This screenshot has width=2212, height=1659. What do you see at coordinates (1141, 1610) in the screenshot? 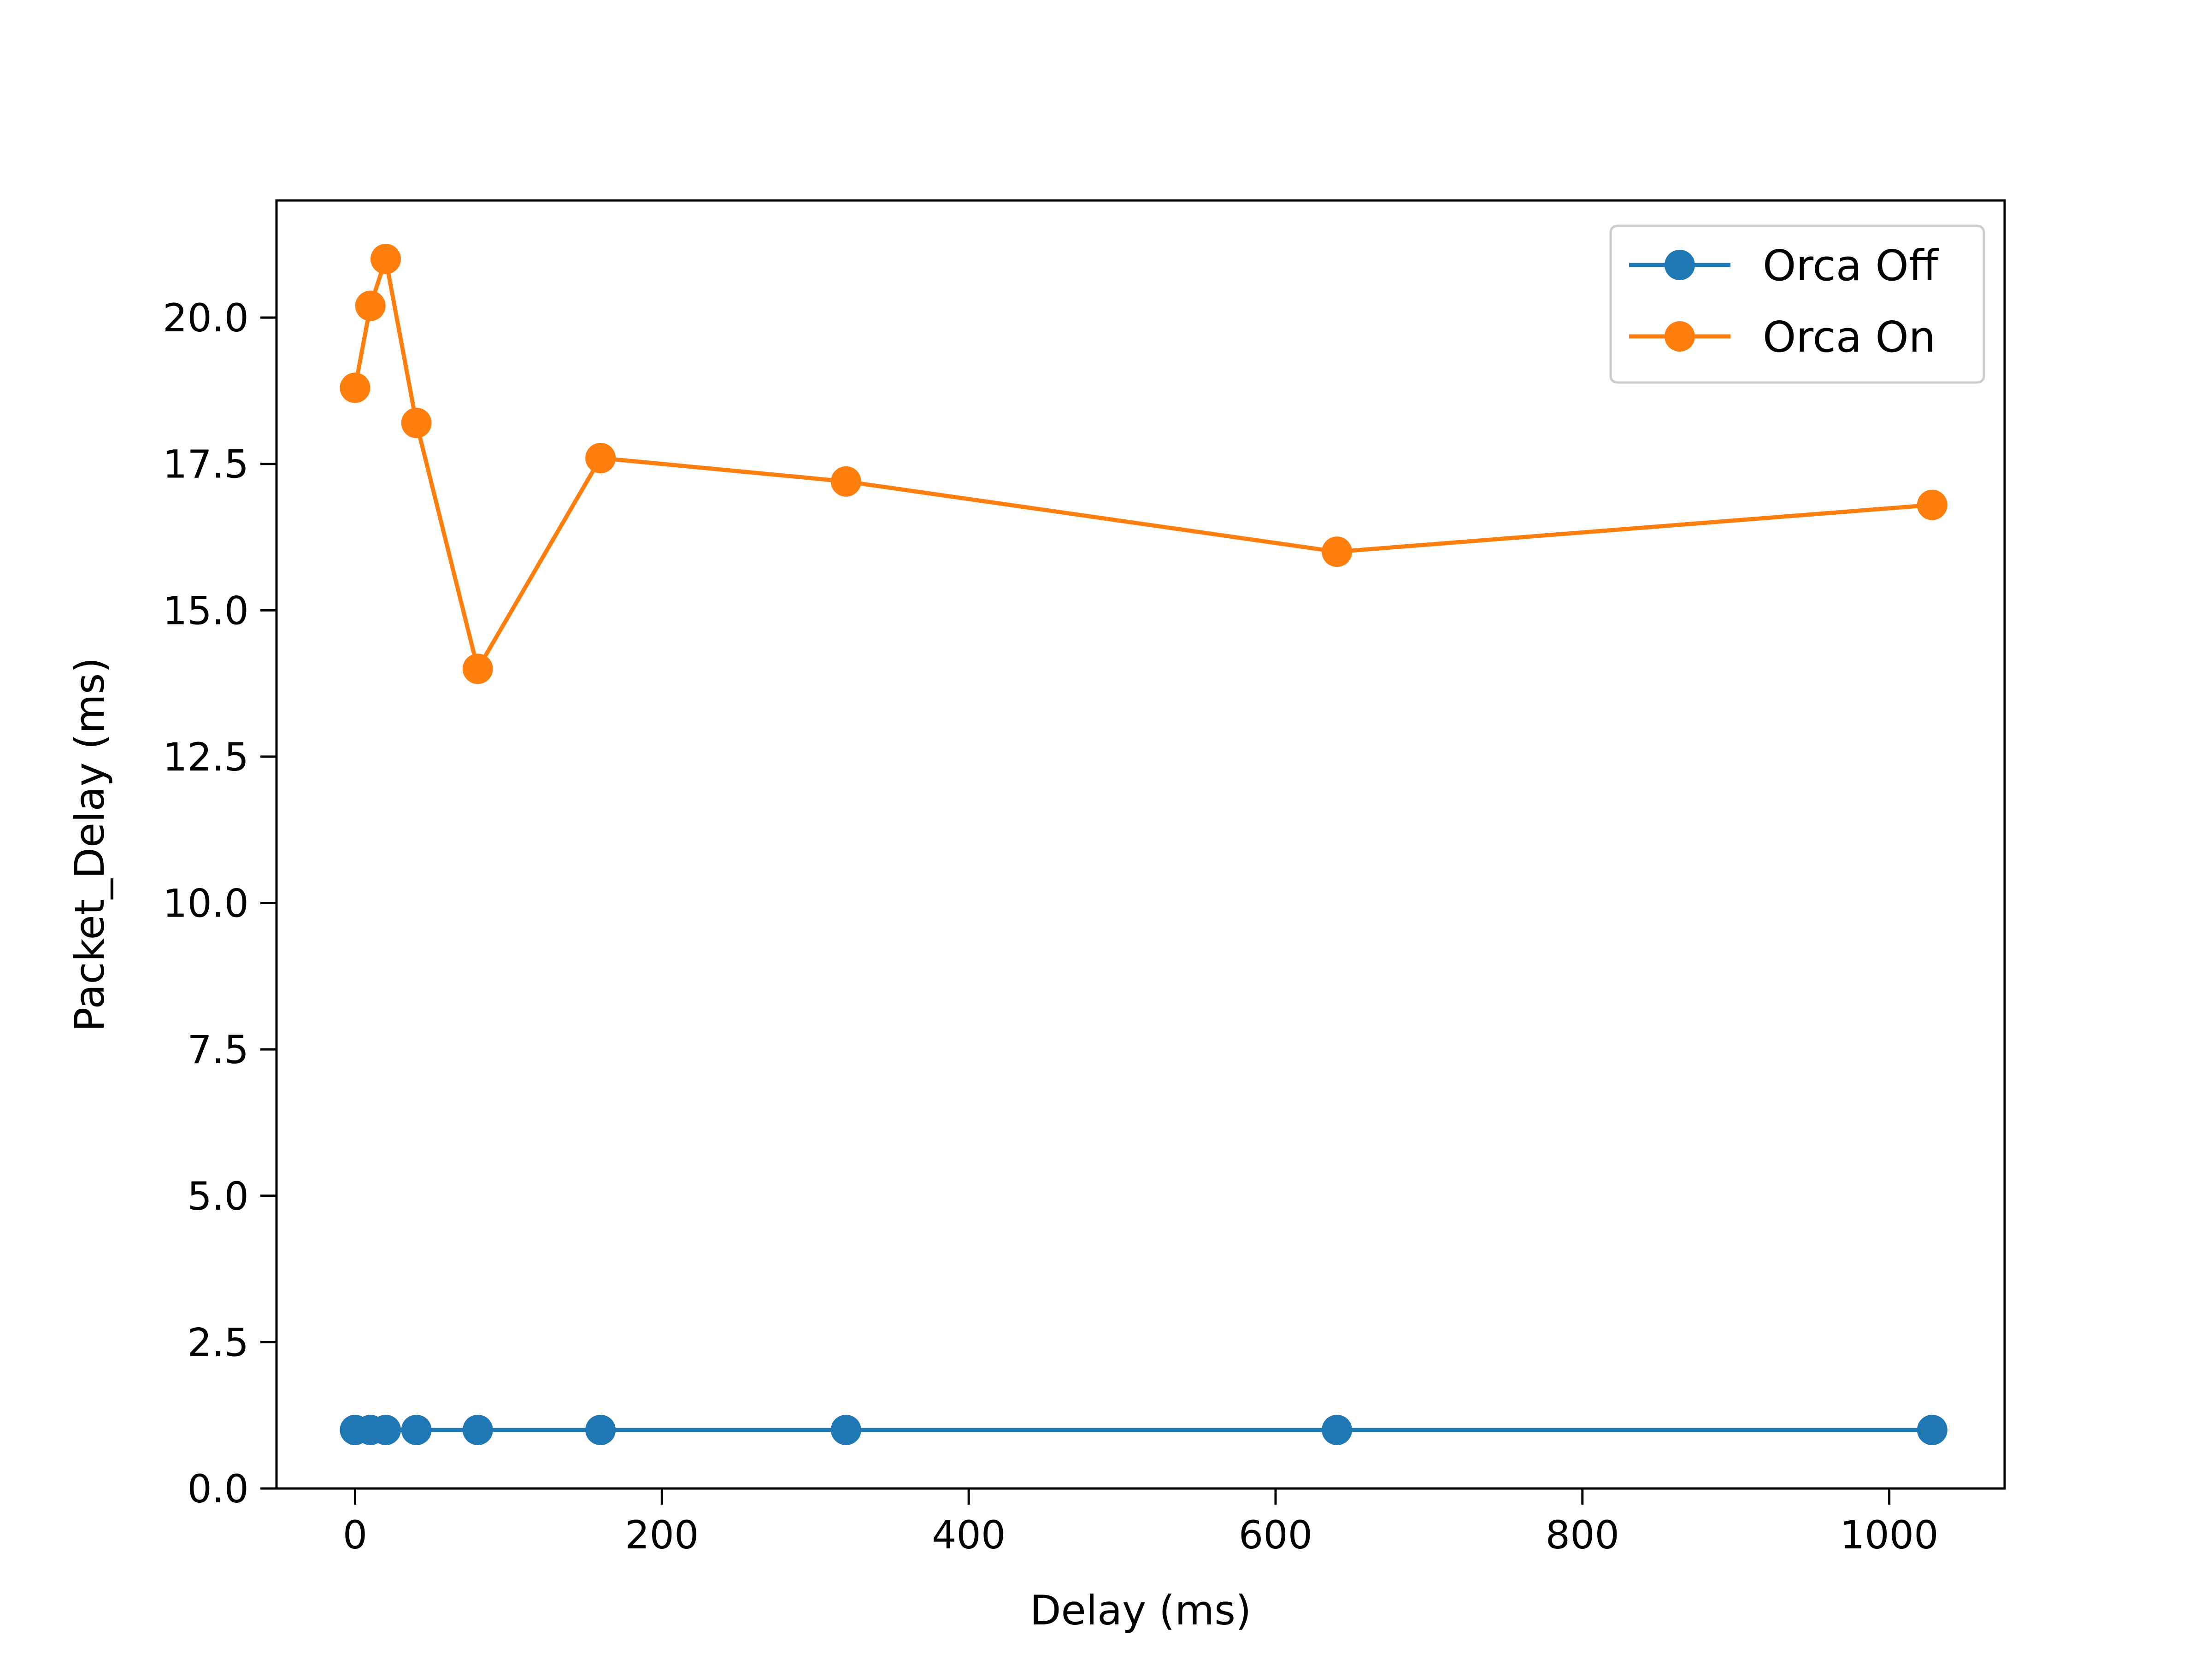
I see `x-axis-label: Delay (ms)` at bounding box center [1141, 1610].